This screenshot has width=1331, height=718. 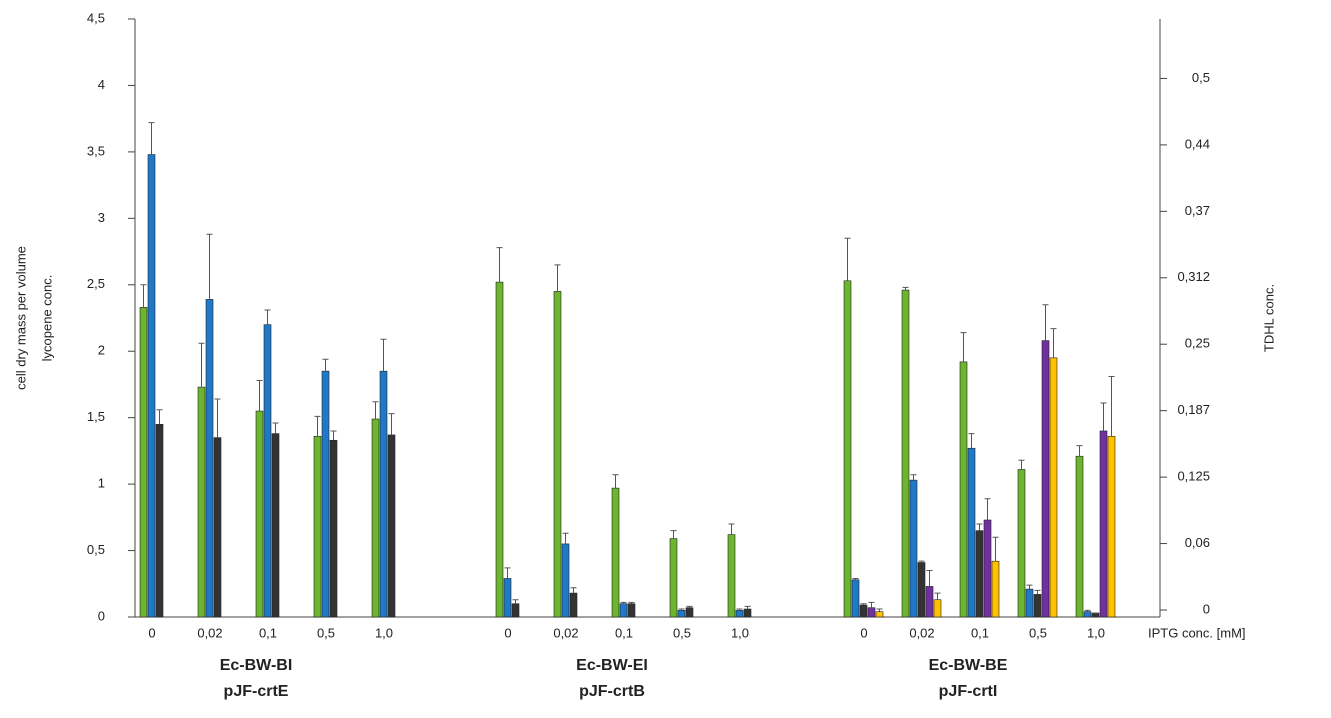 I want to click on y2-tick-label: 0,25, so click(x=1197, y=343).